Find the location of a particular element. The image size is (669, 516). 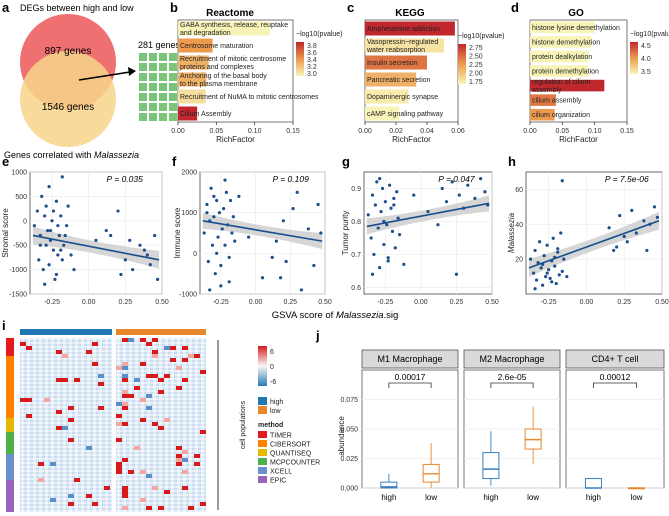

y-tick-label: 0.075 is located at coordinates (349, 400).